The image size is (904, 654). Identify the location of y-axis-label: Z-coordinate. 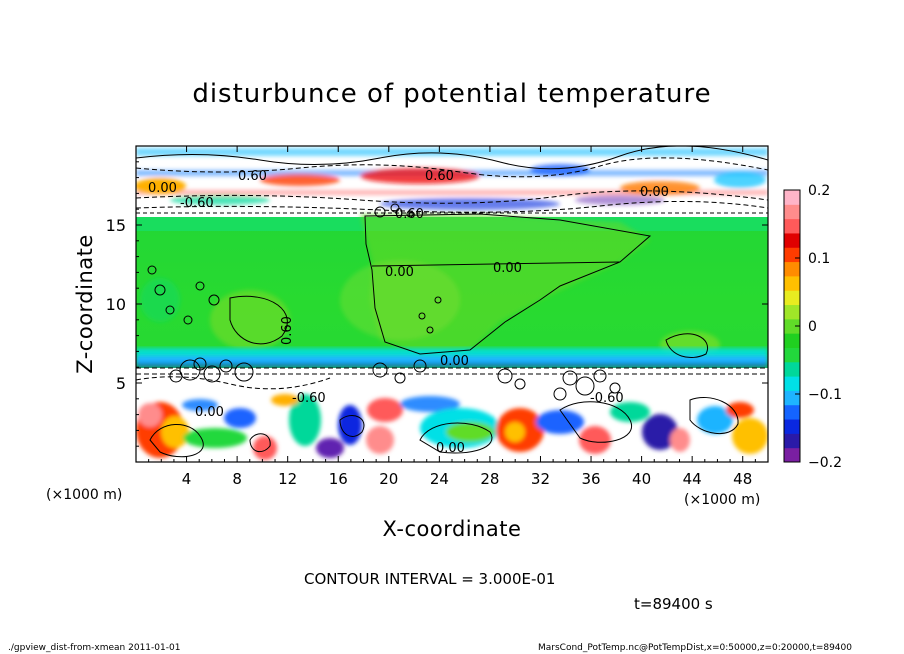
(85, 304).